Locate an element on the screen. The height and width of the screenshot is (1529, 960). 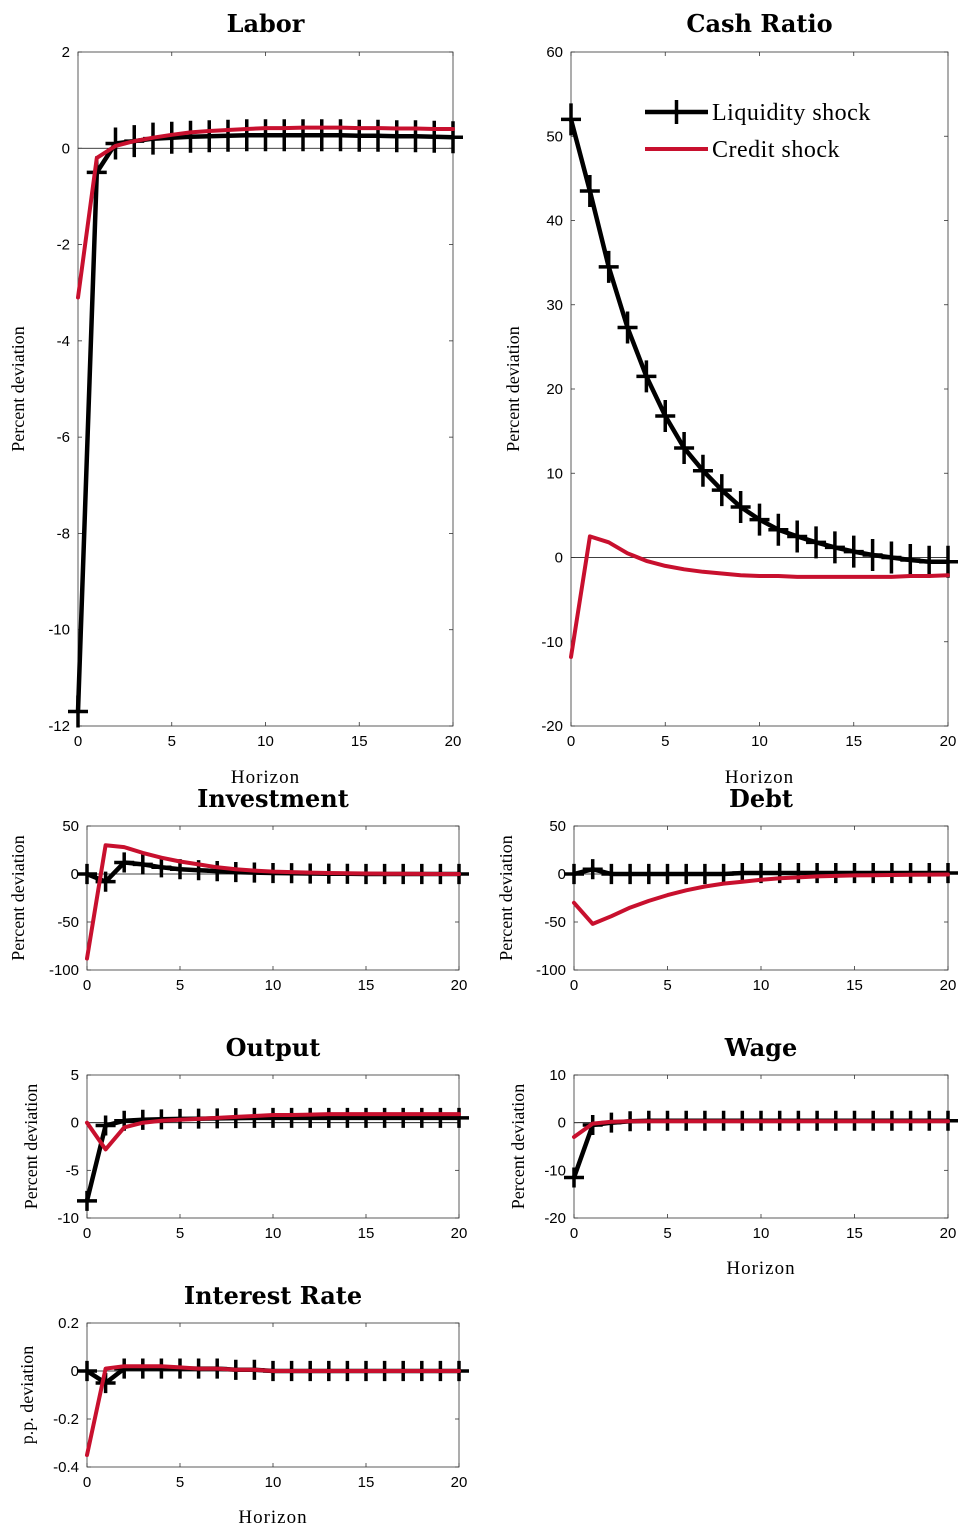
panel-output: Output 0 5 10 15 20 5 0 -5 -10 Percent deviation is located at coordinates (245, 1137).